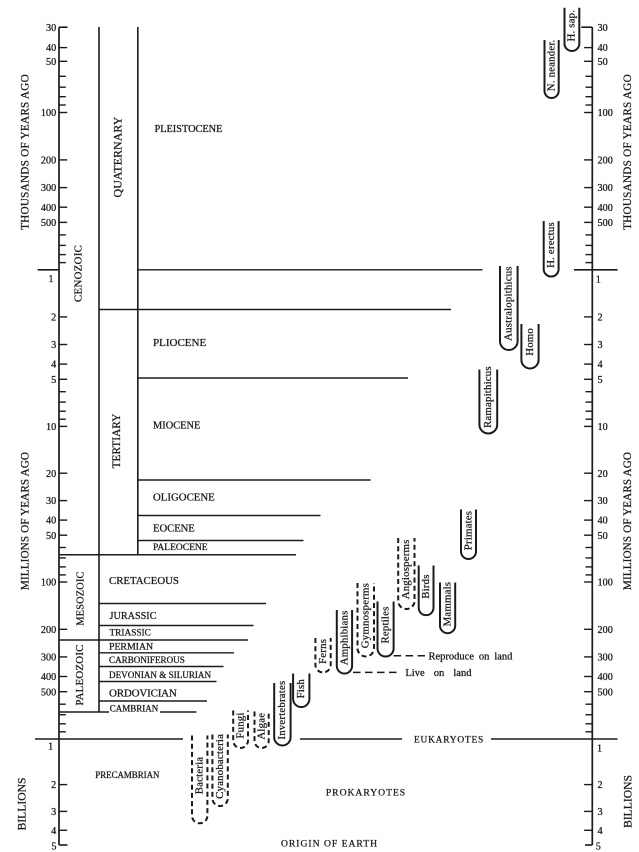 This screenshot has height=852, width=639. Describe the element at coordinates (572, 26) in the screenshot. I see `svg-text: H. sap.` at that location.